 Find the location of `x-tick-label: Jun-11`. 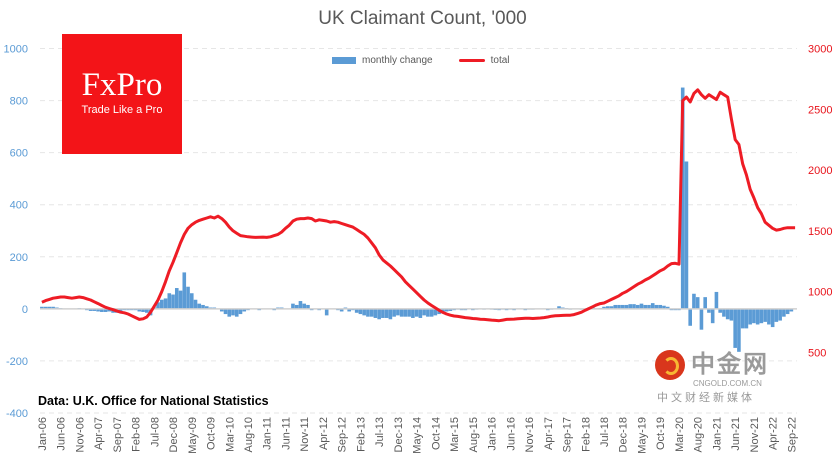

x-tick-label: Jun-11 is located at coordinates (286, 433).